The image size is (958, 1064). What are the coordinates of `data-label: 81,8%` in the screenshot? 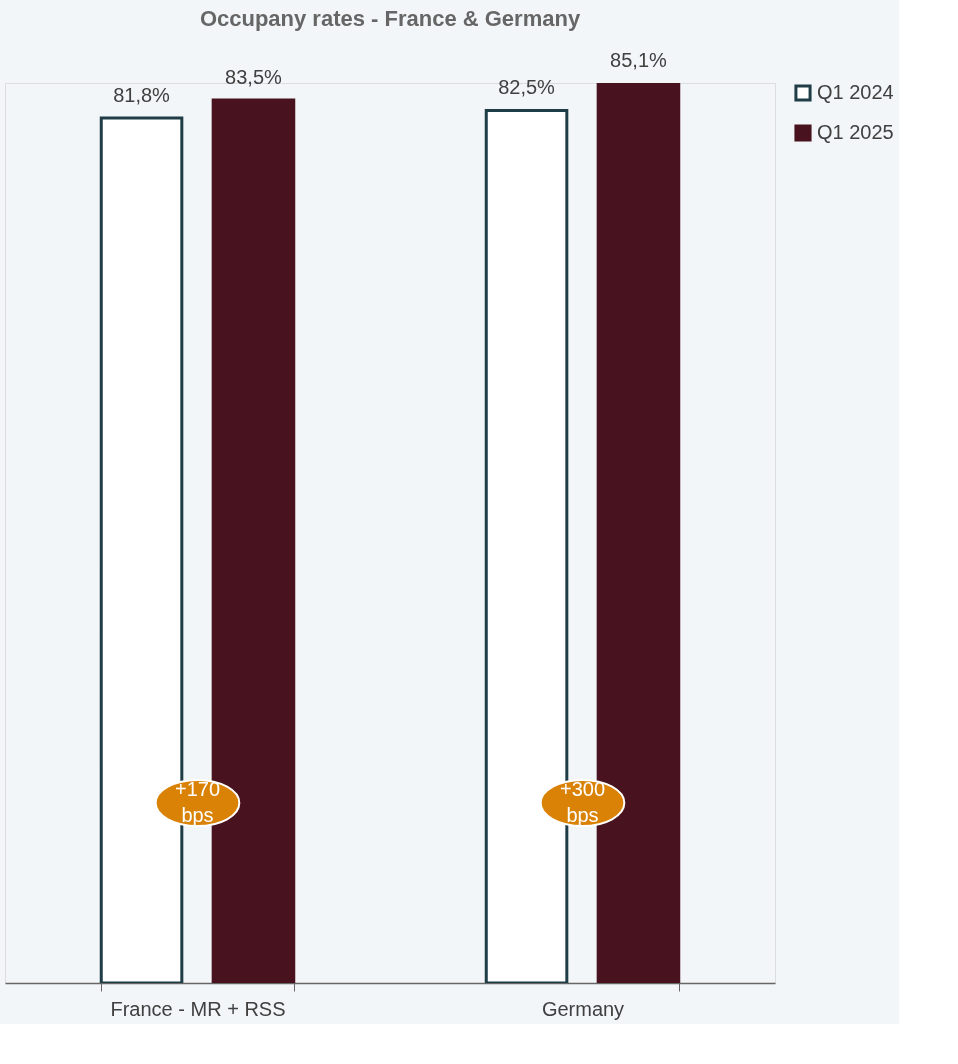 It's located at (142, 94).